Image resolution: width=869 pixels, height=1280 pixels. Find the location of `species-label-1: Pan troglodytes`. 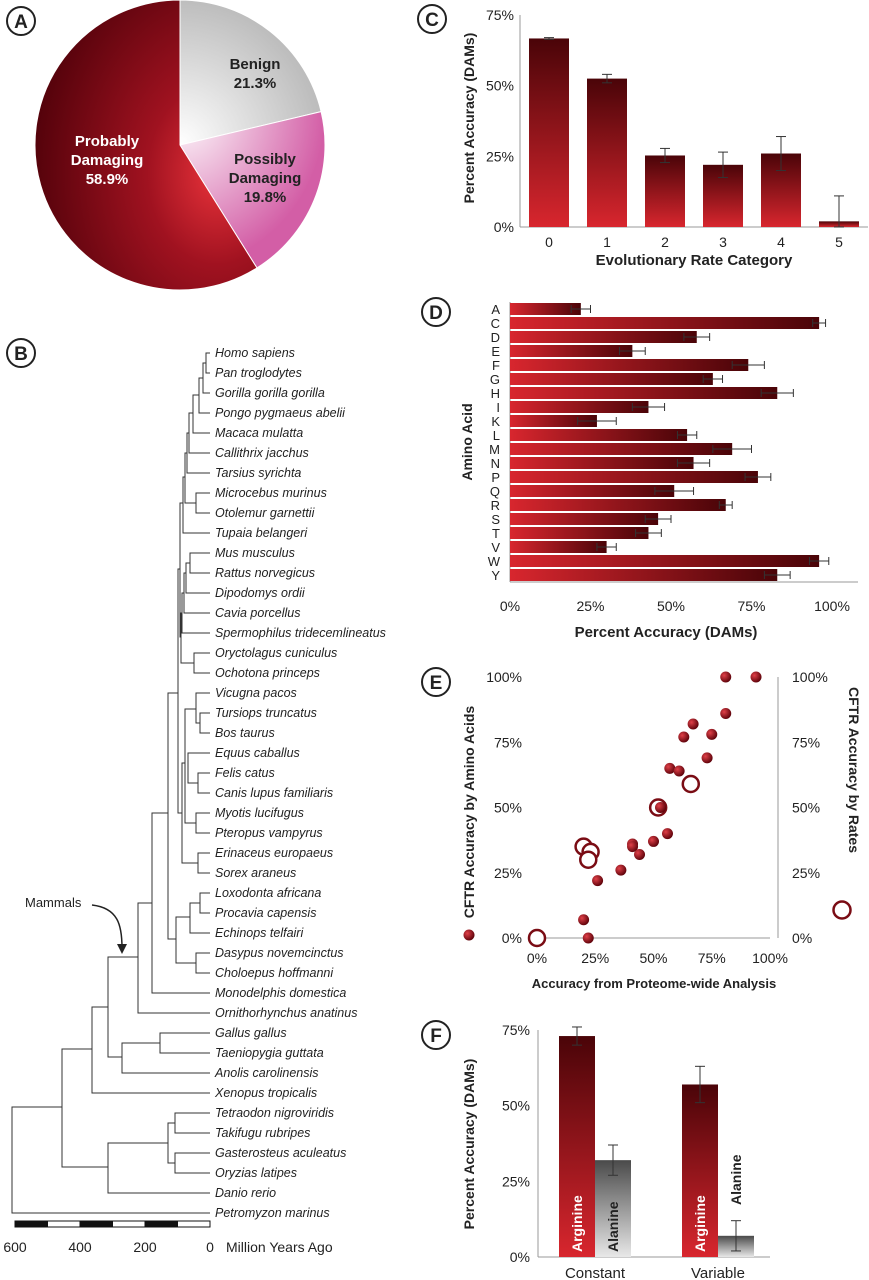

species-label-1: Pan troglodytes is located at coordinates (258, 373).